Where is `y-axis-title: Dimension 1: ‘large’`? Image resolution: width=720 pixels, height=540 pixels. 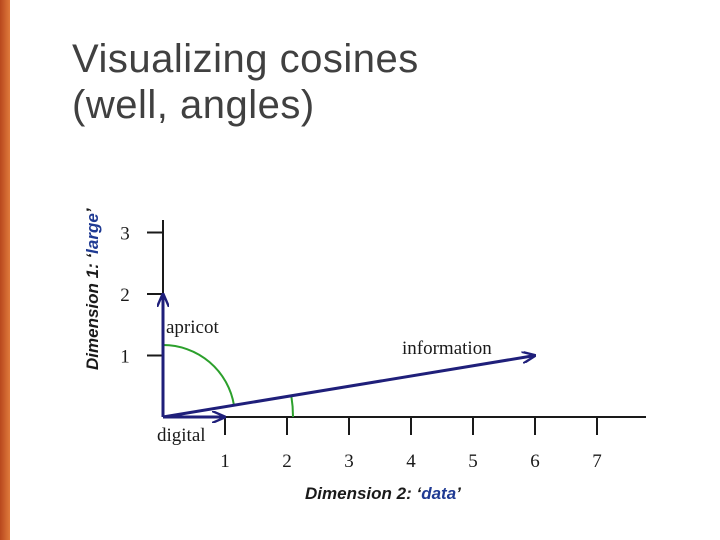 y-axis-title: Dimension 1: ‘large’ is located at coordinates (92, 289).